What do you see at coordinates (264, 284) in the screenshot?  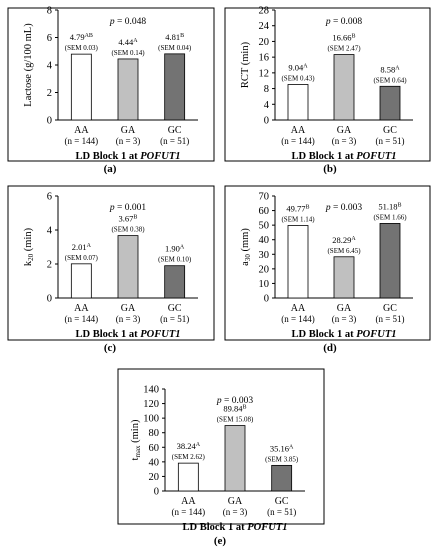 I see `y-tick-label: 10` at bounding box center [264, 284].